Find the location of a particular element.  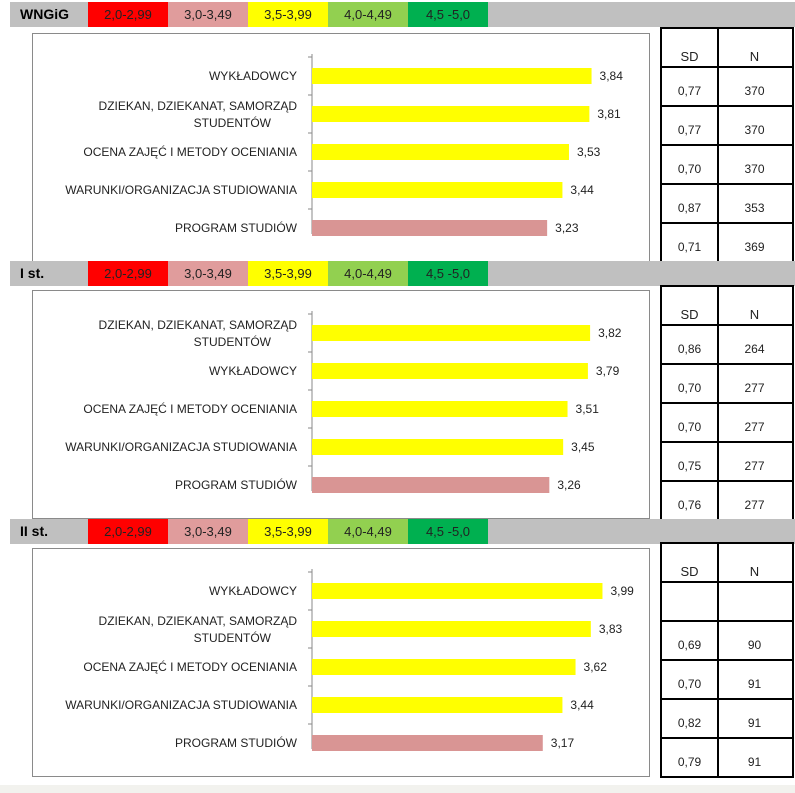

stats-row: 0,69 90 is located at coordinates (727, 639).